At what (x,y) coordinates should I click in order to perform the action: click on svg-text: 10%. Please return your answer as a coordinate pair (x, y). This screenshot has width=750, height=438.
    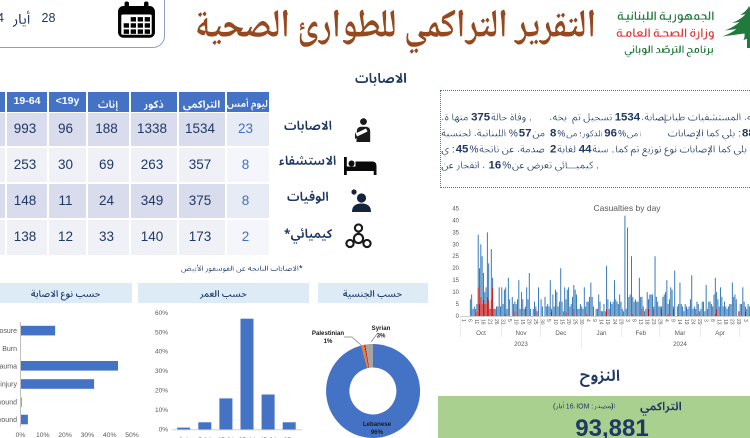
    Looking at the image, I should click on (43, 435).